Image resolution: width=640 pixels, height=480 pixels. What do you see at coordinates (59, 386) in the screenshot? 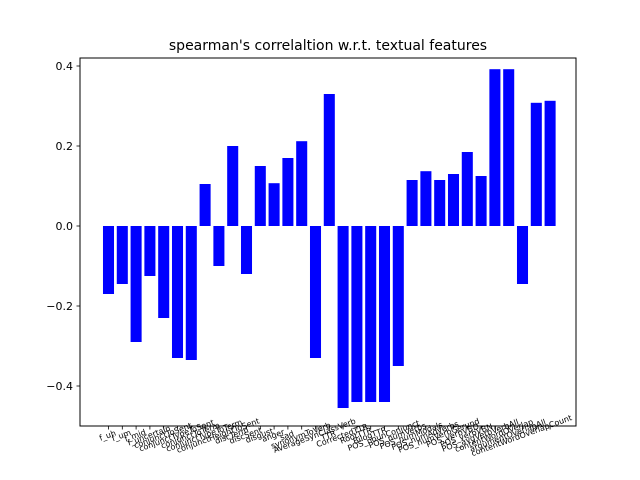
I see `y-tick-label: −0.4` at bounding box center [59, 386].